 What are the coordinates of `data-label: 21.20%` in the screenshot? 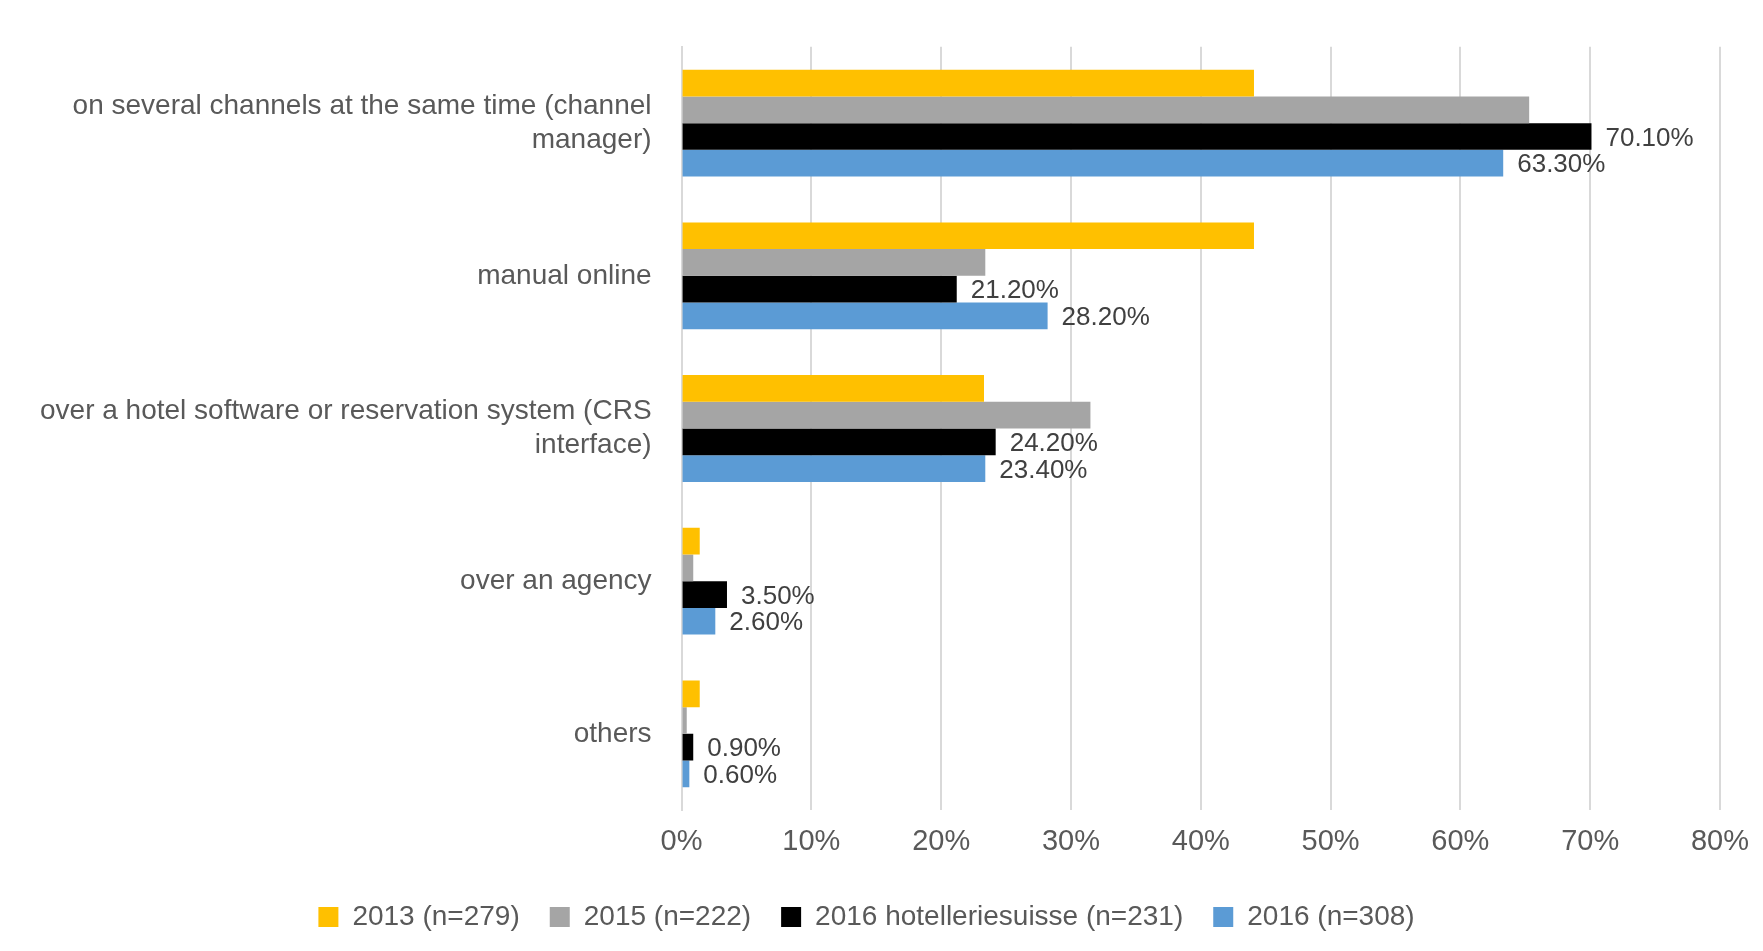 It's located at (1014, 289).